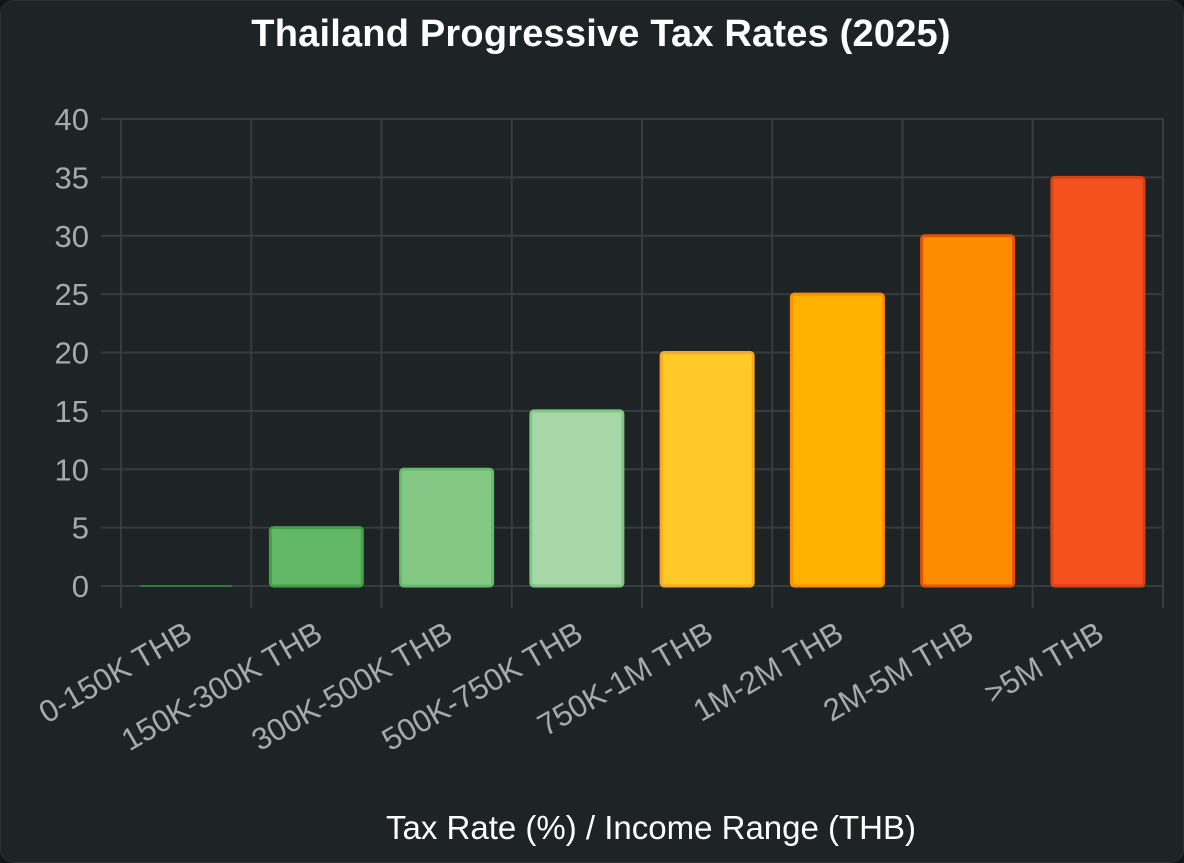 This screenshot has width=1184, height=863. Describe the element at coordinates (72, 177) in the screenshot. I see `y-tick-label: 35` at that location.